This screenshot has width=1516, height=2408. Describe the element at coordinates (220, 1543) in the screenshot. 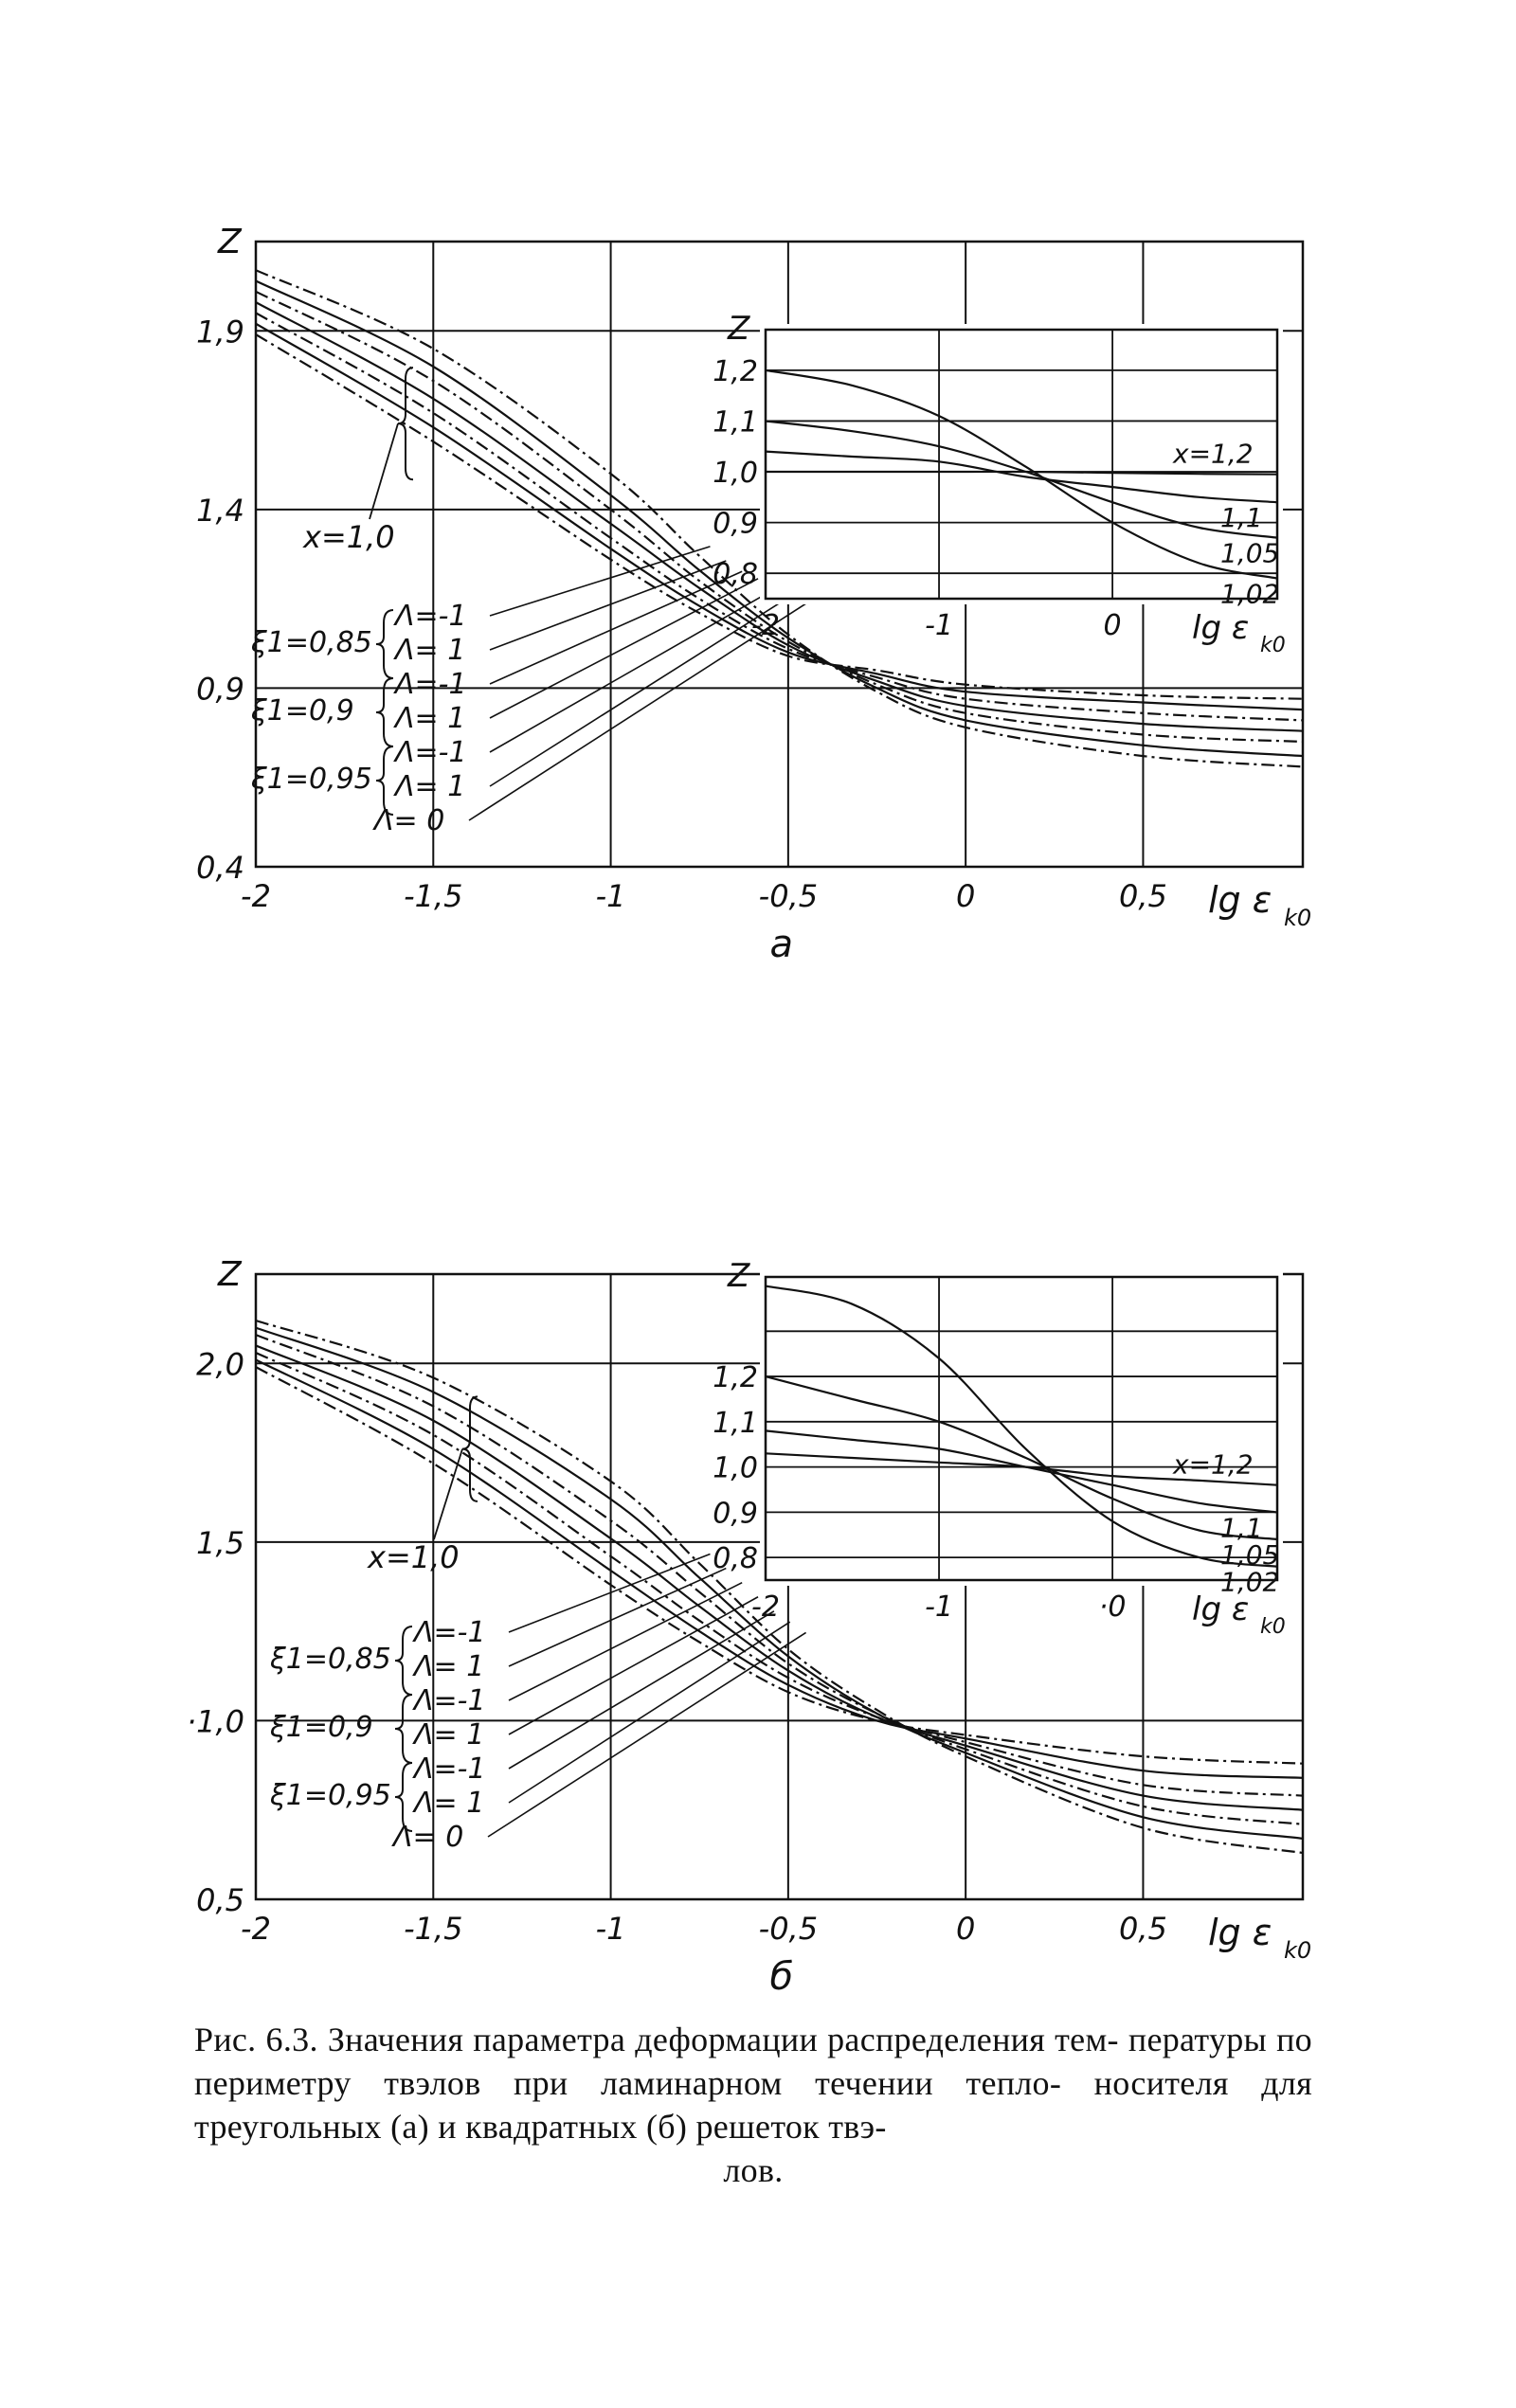

I see `y-tick-label: 1,5` at that location.